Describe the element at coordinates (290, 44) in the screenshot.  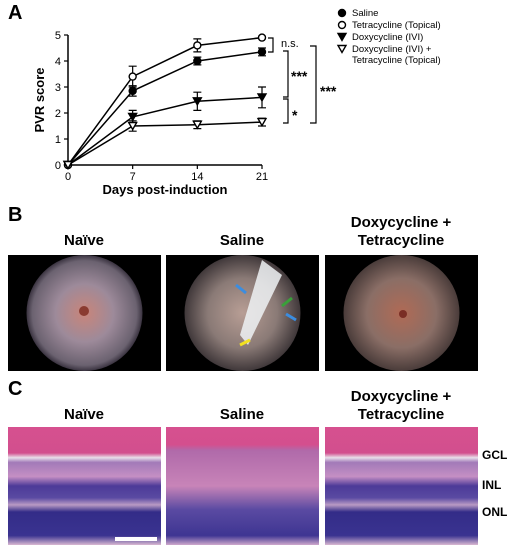
I see `annotation: n.s.` at that location.